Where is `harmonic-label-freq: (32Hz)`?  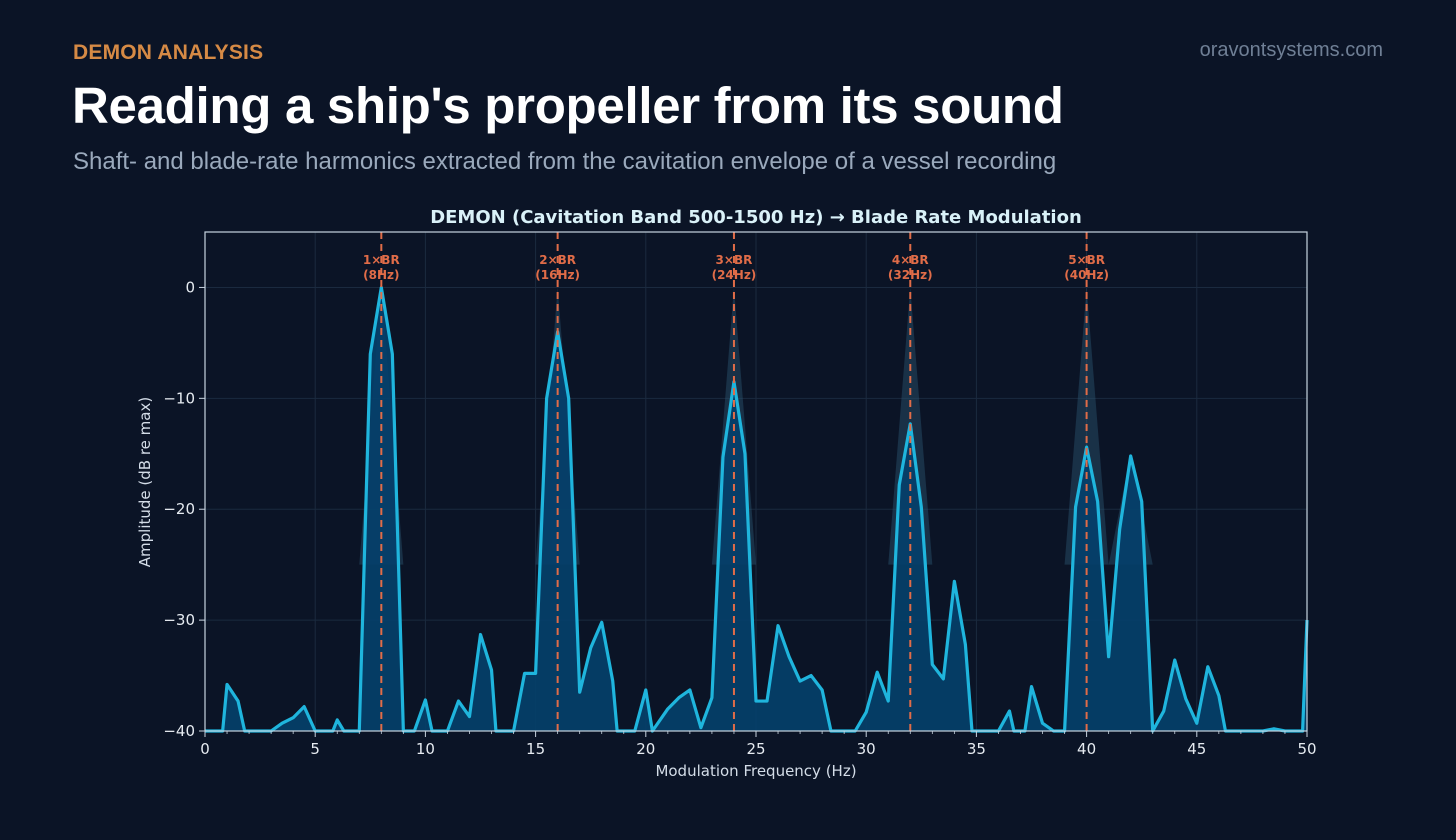
harmonic-label-freq: (32Hz) is located at coordinates (910, 275).